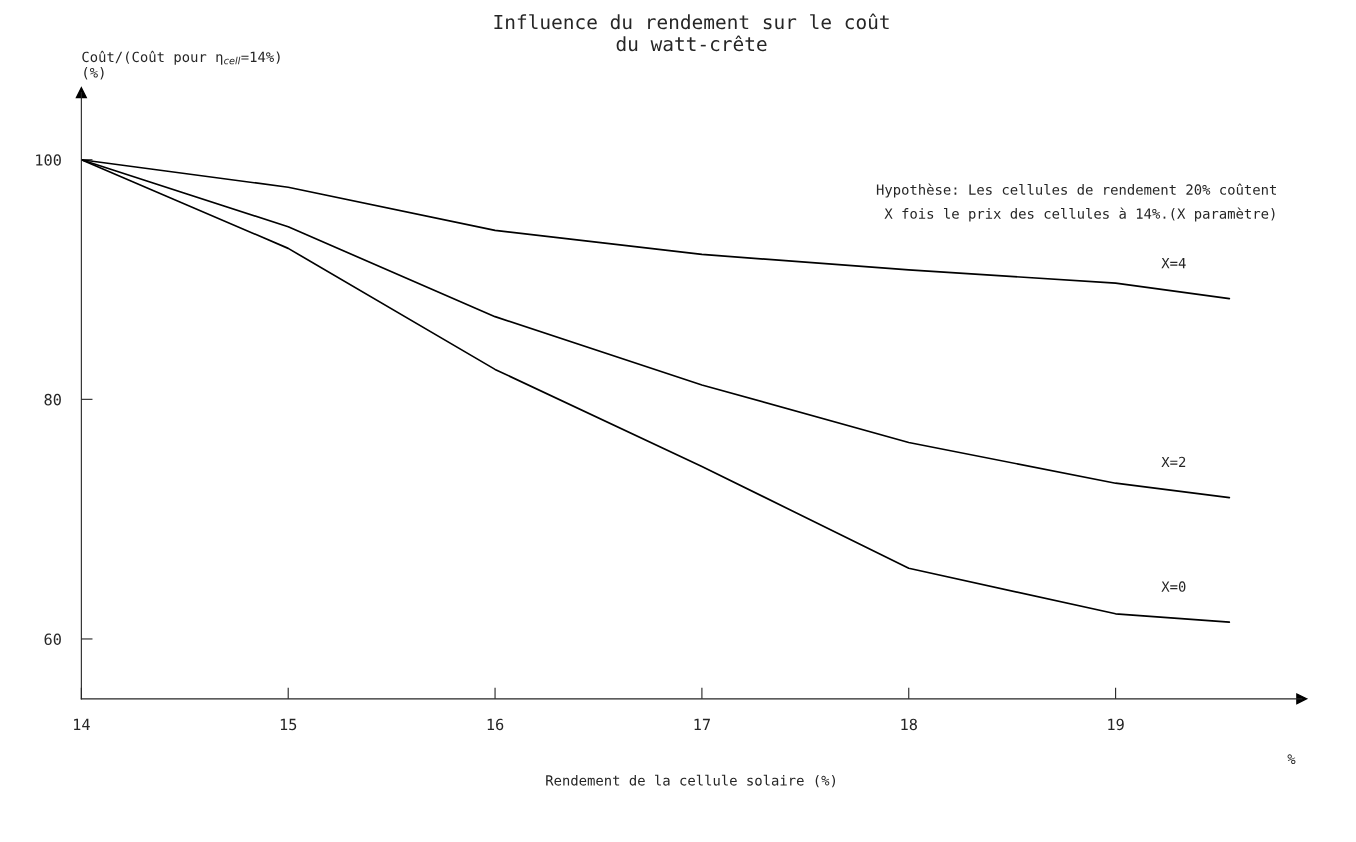 The height and width of the screenshot is (842, 1356). Describe the element at coordinates (181, 65) in the screenshot. I see `text: Coût/(Coût pour η$_{cell}$=14%) (%)` at that location.